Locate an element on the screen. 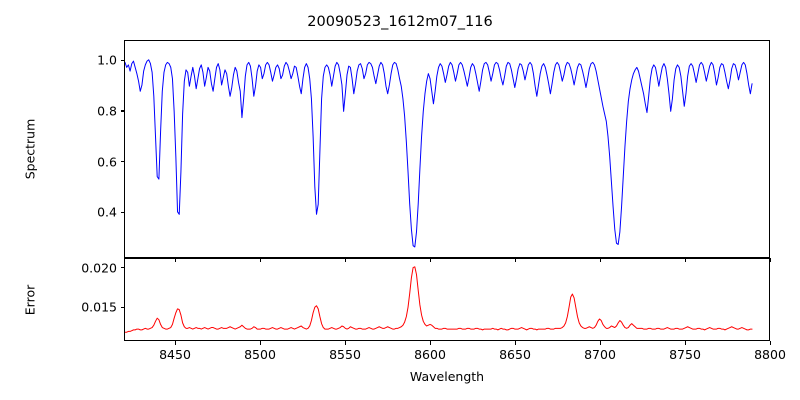 The image size is (800, 400). y-axis-label-error: Error is located at coordinates (30, 300).